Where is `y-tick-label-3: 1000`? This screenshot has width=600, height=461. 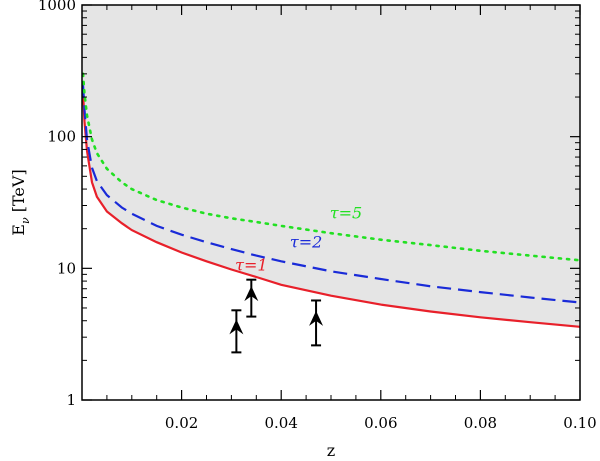
y-tick-label-3: 1000 is located at coordinates (57, 7).